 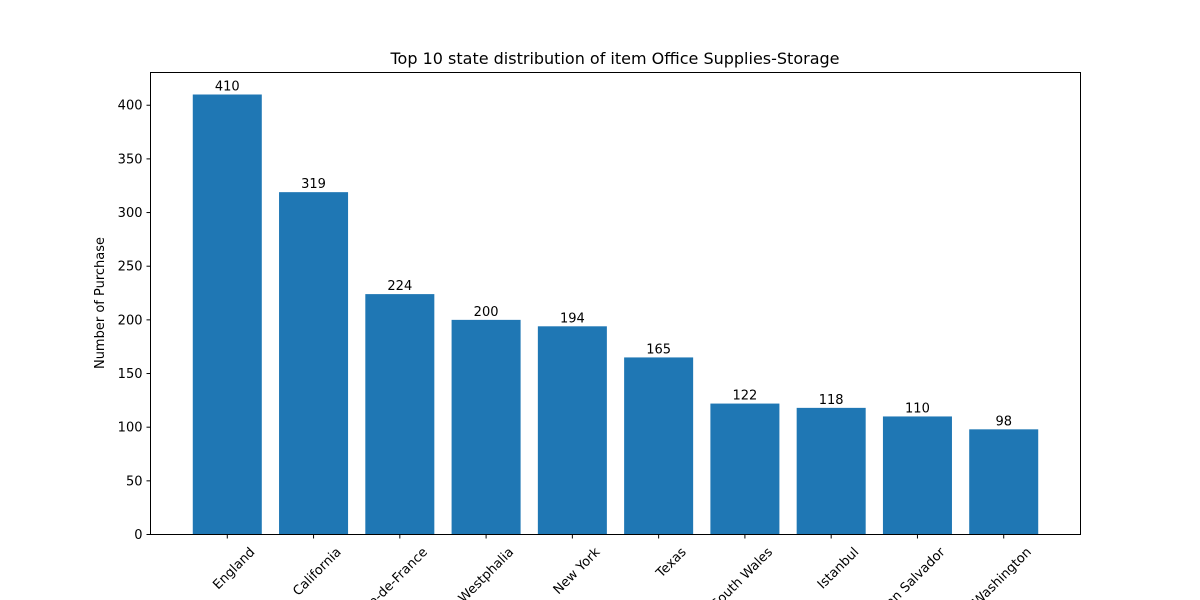 I want to click on x-tick-label: New South Wales, so click(x=731, y=572).